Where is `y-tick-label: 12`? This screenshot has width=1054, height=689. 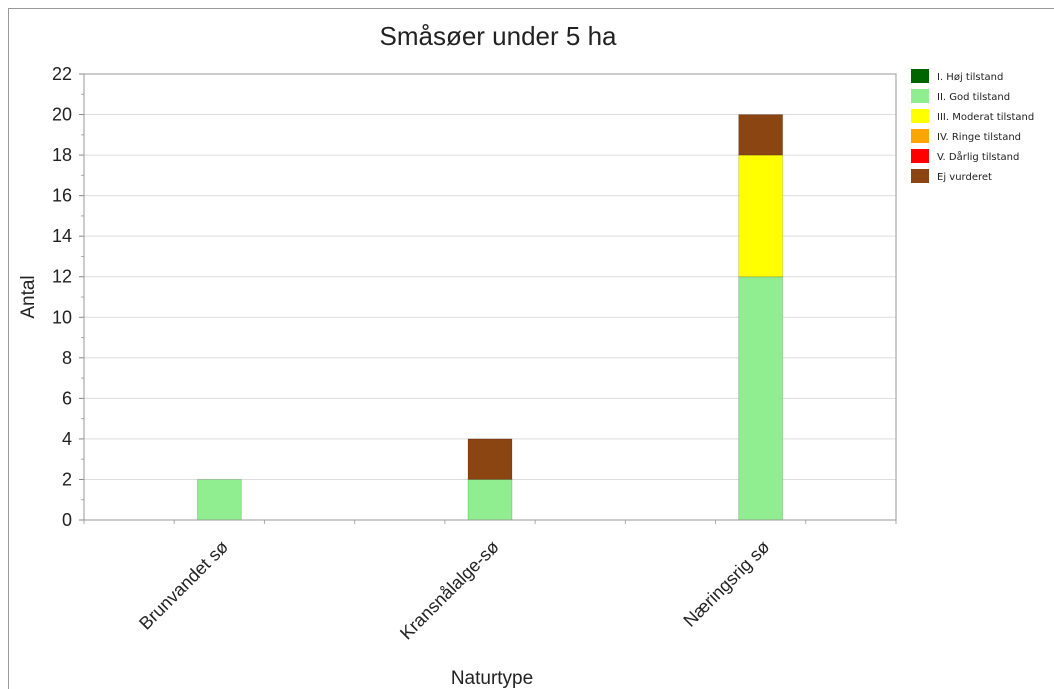
y-tick-label: 12 is located at coordinates (62, 277).